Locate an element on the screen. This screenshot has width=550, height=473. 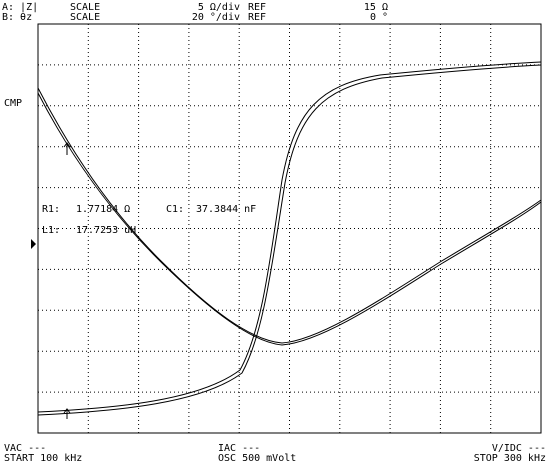
footer-text: IAC --- is located at coordinates (239, 448).